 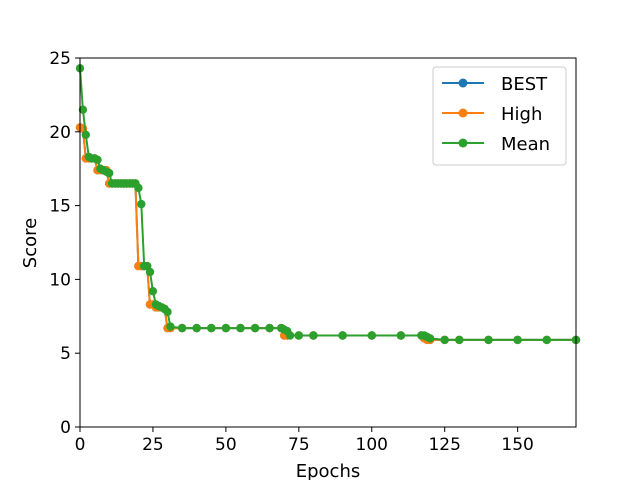 What do you see at coordinates (299, 445) in the screenshot?
I see `x-tick-label: 75` at bounding box center [299, 445].